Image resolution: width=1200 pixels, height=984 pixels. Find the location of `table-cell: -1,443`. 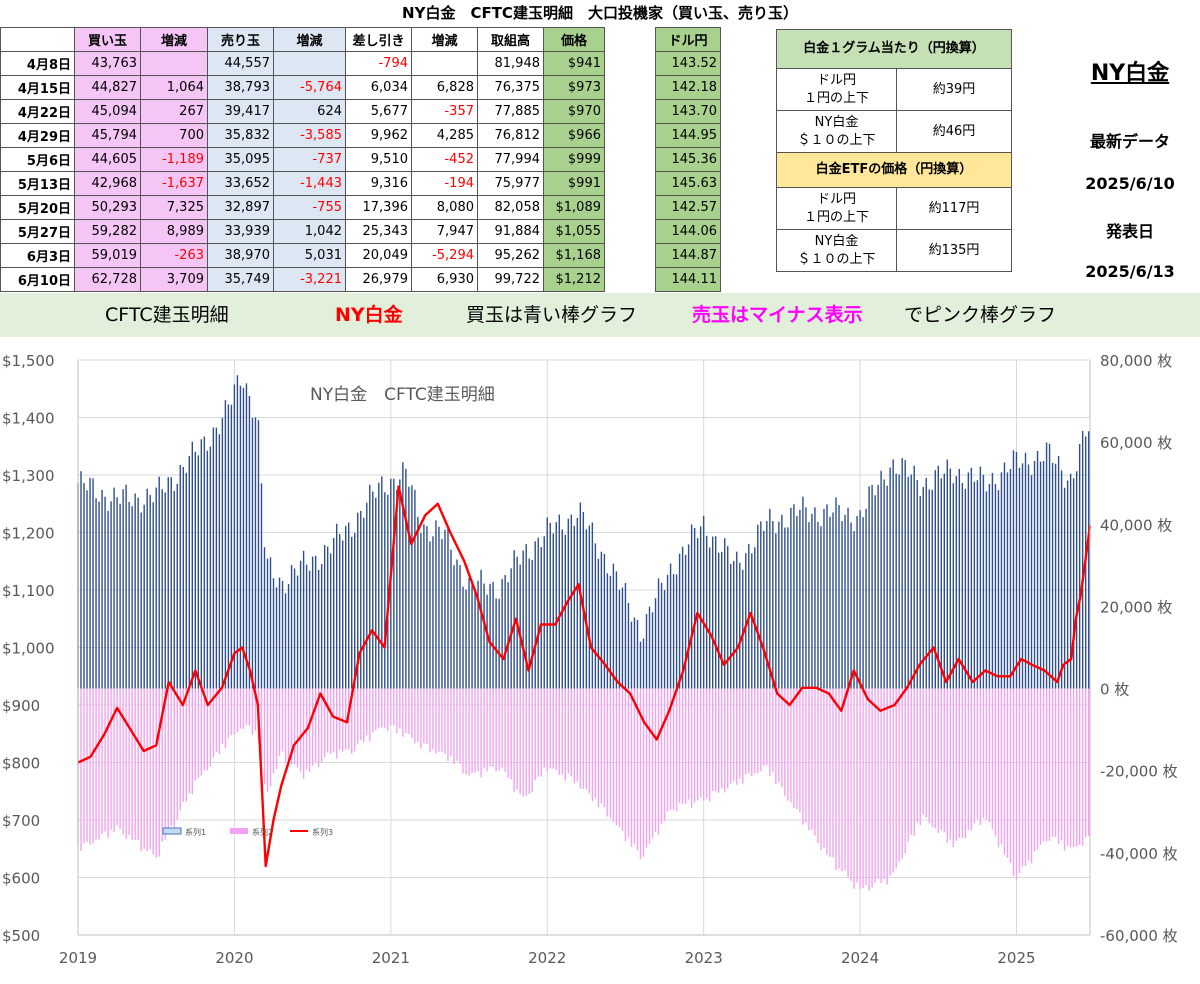

table-cell: -1,443 is located at coordinates (309, 183).